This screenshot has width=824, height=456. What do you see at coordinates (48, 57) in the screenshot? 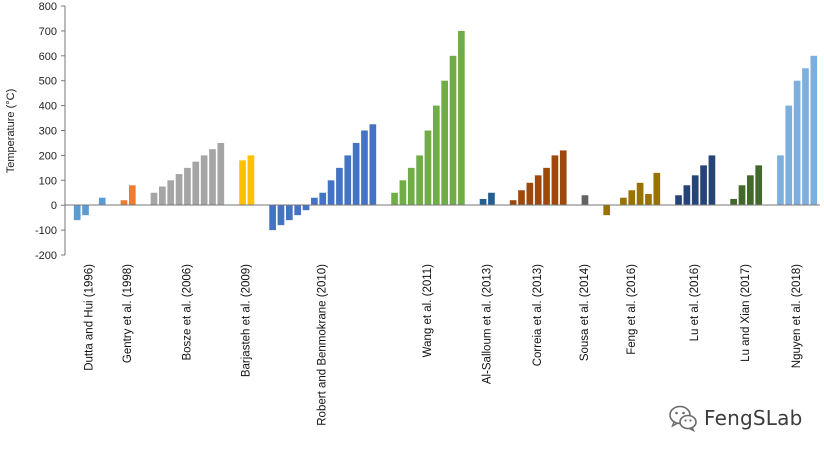
I see `y-tick-label: 600` at bounding box center [48, 57].